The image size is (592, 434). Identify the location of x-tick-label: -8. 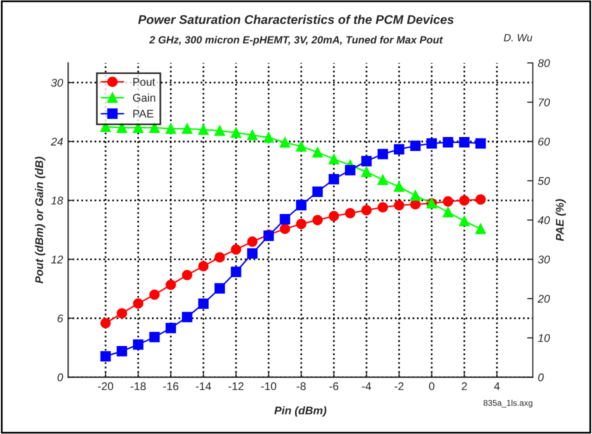
(301, 386).